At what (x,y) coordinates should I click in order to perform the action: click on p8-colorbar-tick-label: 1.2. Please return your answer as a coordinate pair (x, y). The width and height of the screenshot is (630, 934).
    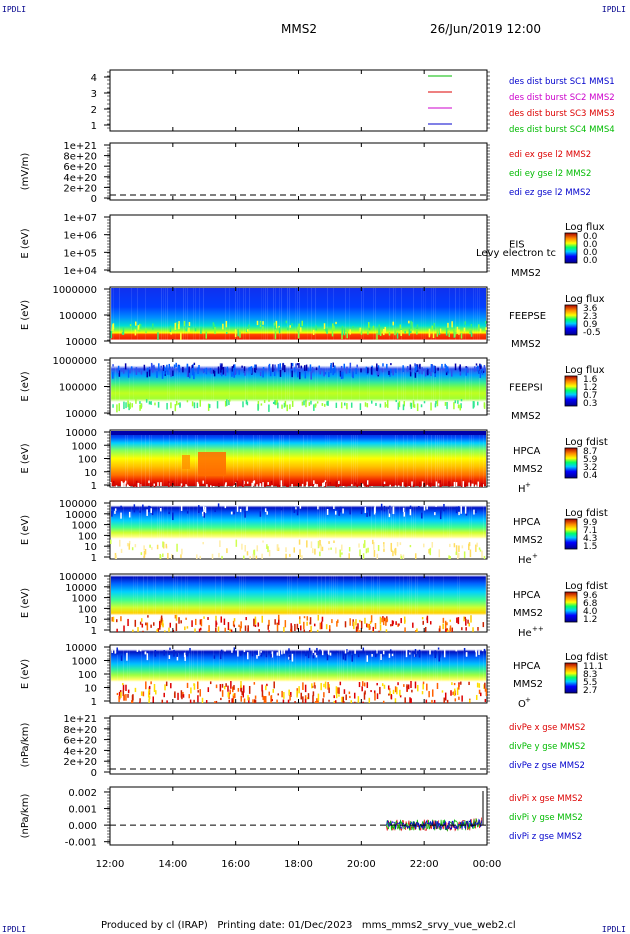
    Looking at the image, I should click on (590, 620).